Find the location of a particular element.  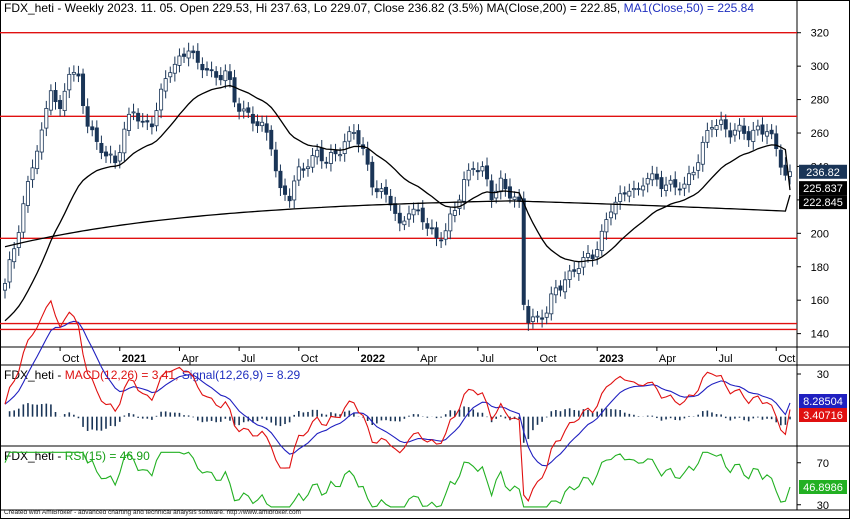

rsi-line is located at coordinates (397, 479).